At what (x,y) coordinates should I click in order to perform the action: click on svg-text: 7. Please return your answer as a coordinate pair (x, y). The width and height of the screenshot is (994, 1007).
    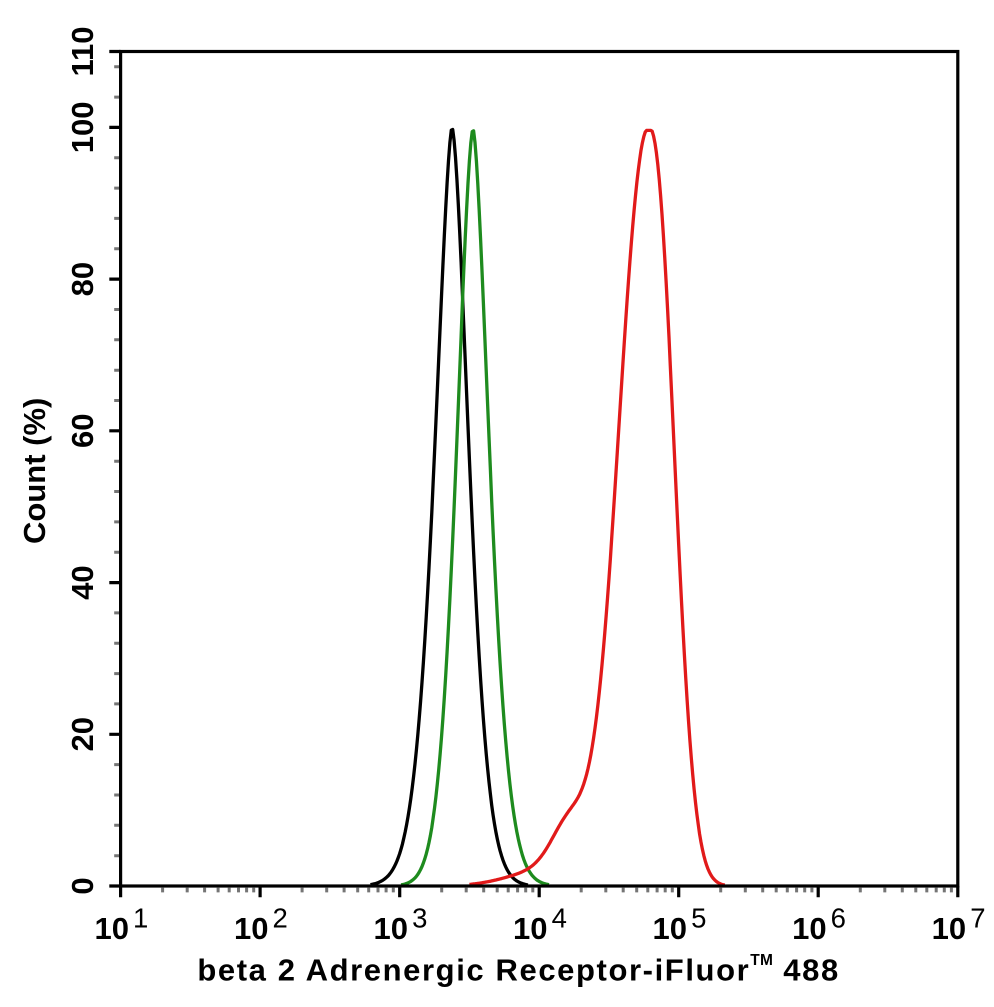
    Looking at the image, I should click on (977, 918).